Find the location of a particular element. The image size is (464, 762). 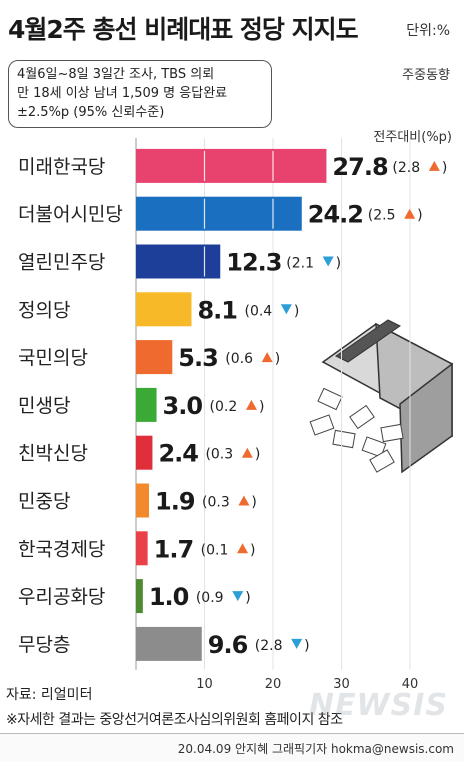

ballot-box-illustration is located at coordinates (381, 396).